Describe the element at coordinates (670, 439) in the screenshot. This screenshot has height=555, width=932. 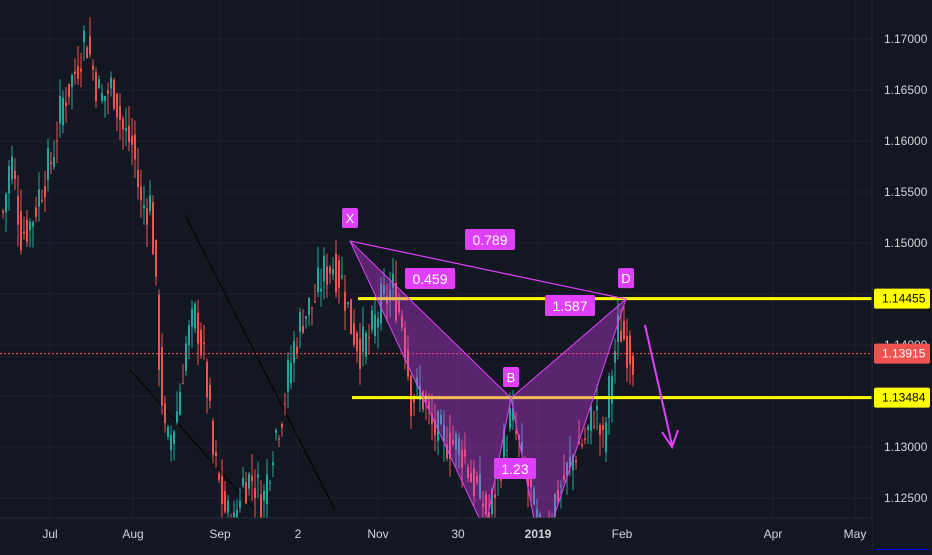
I see `arrow-head` at that location.